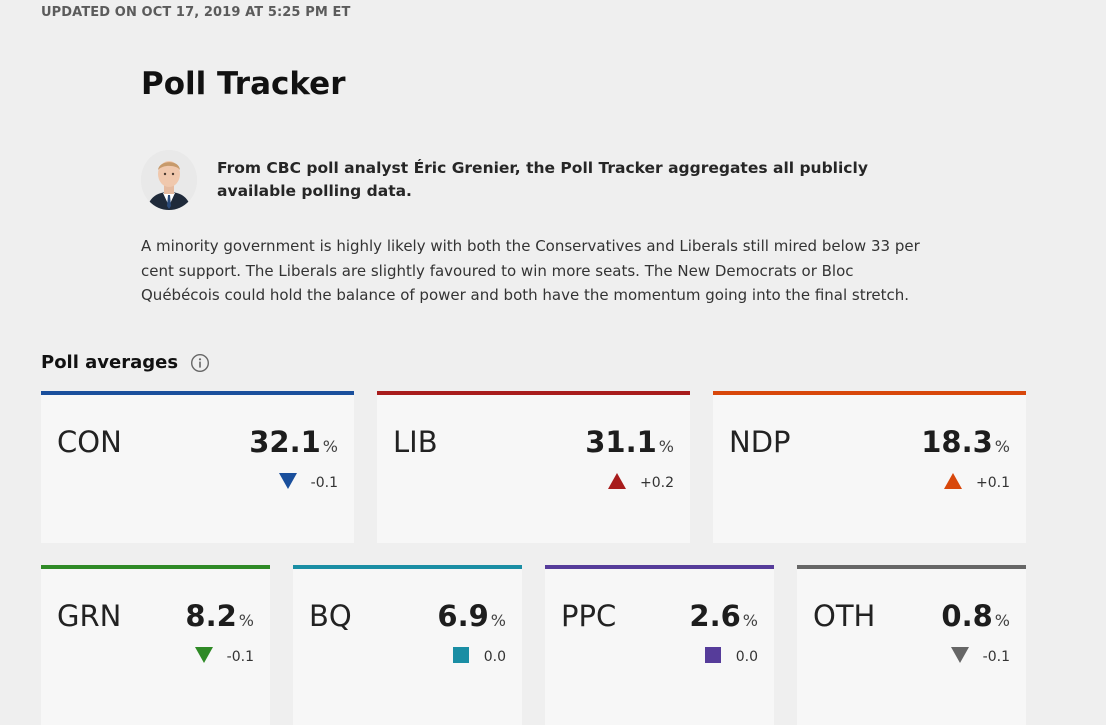 This screenshot has height=725, width=1106. Describe the element at coordinates (196, 12) in the screenshot. I see `updated-timestamp: UPDATED ON OCT 17, 2019 AT 5:25 PM ET` at that location.